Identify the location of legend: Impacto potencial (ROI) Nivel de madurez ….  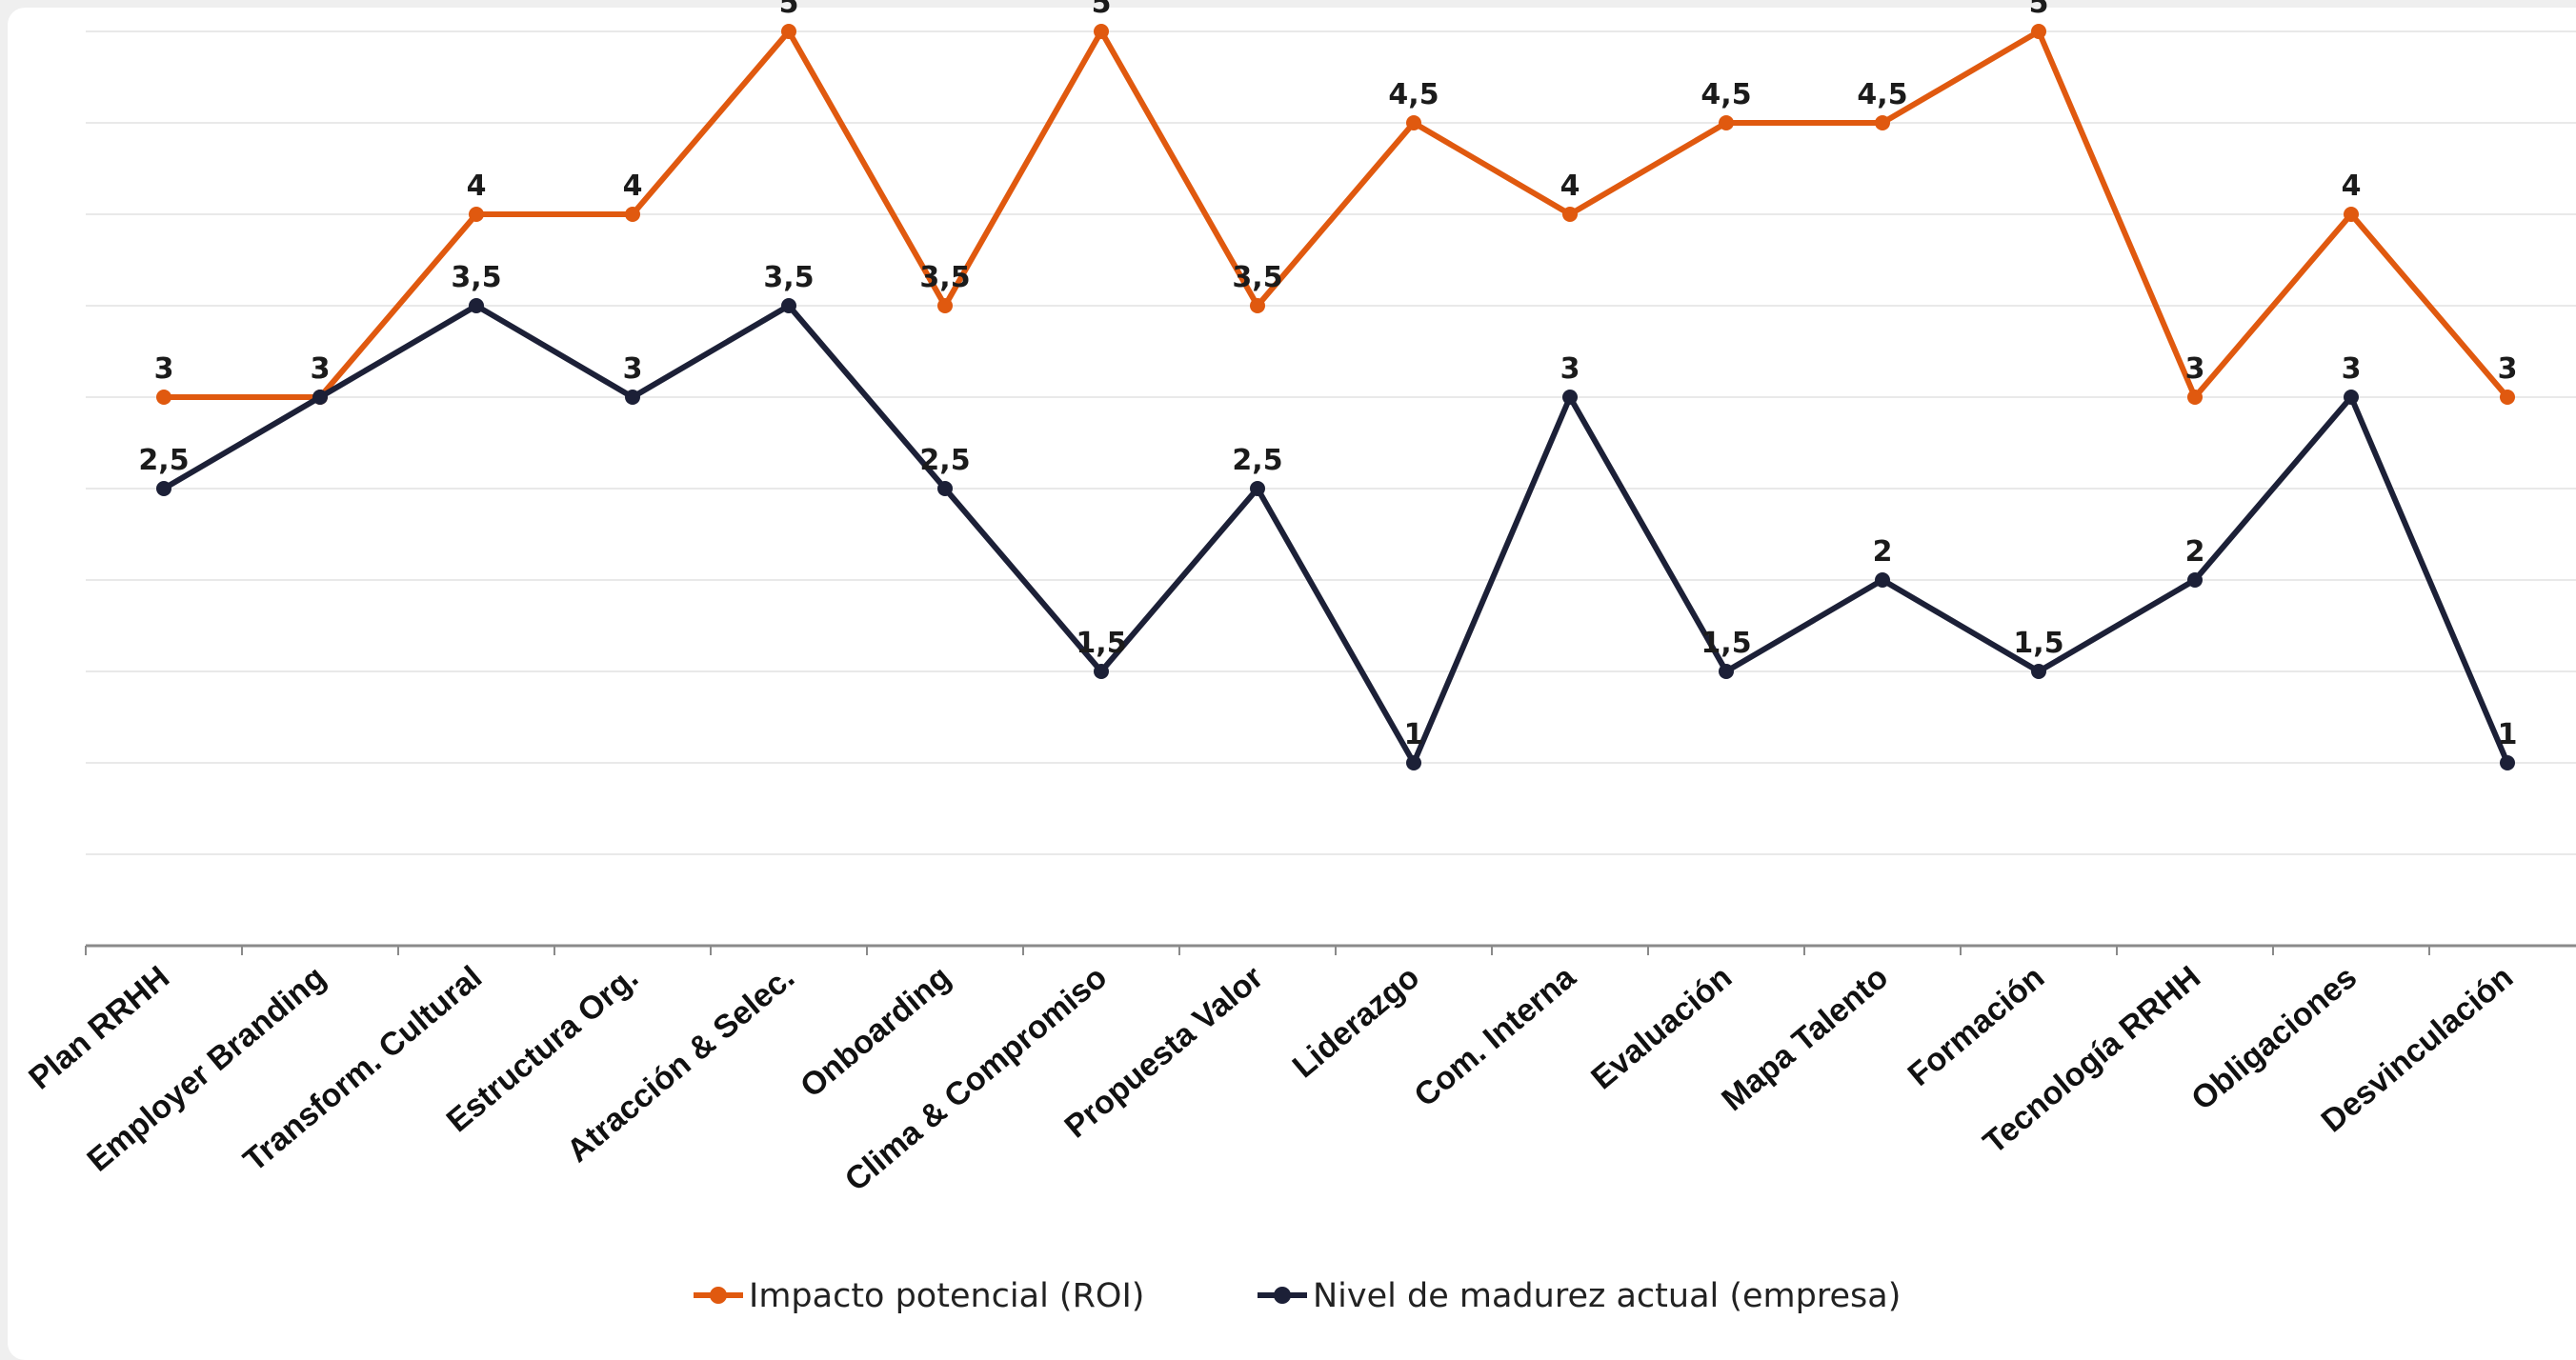
(1297, 1296).